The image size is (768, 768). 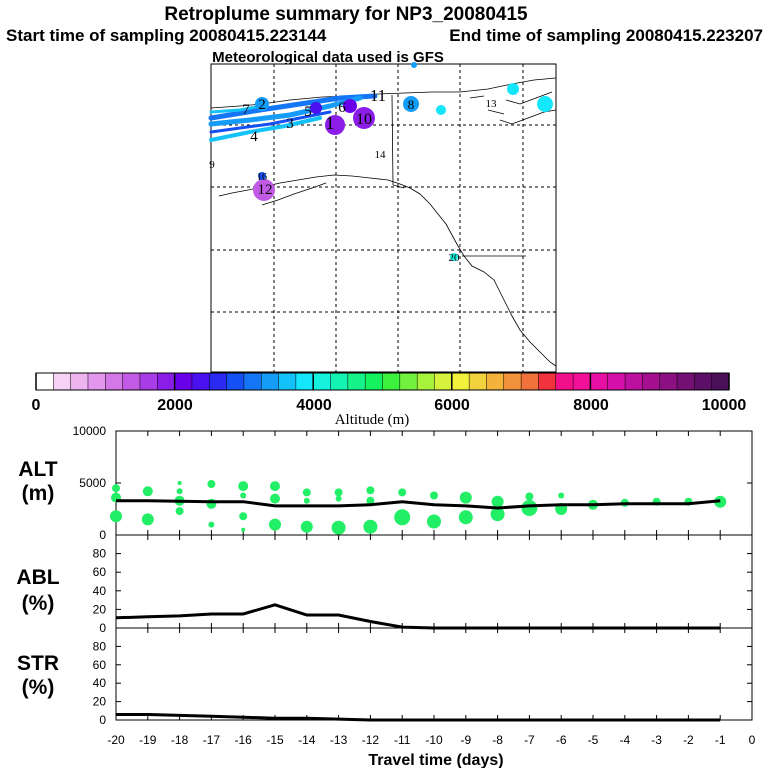 I want to click on x-tick-label: -17, so click(x=212, y=740).